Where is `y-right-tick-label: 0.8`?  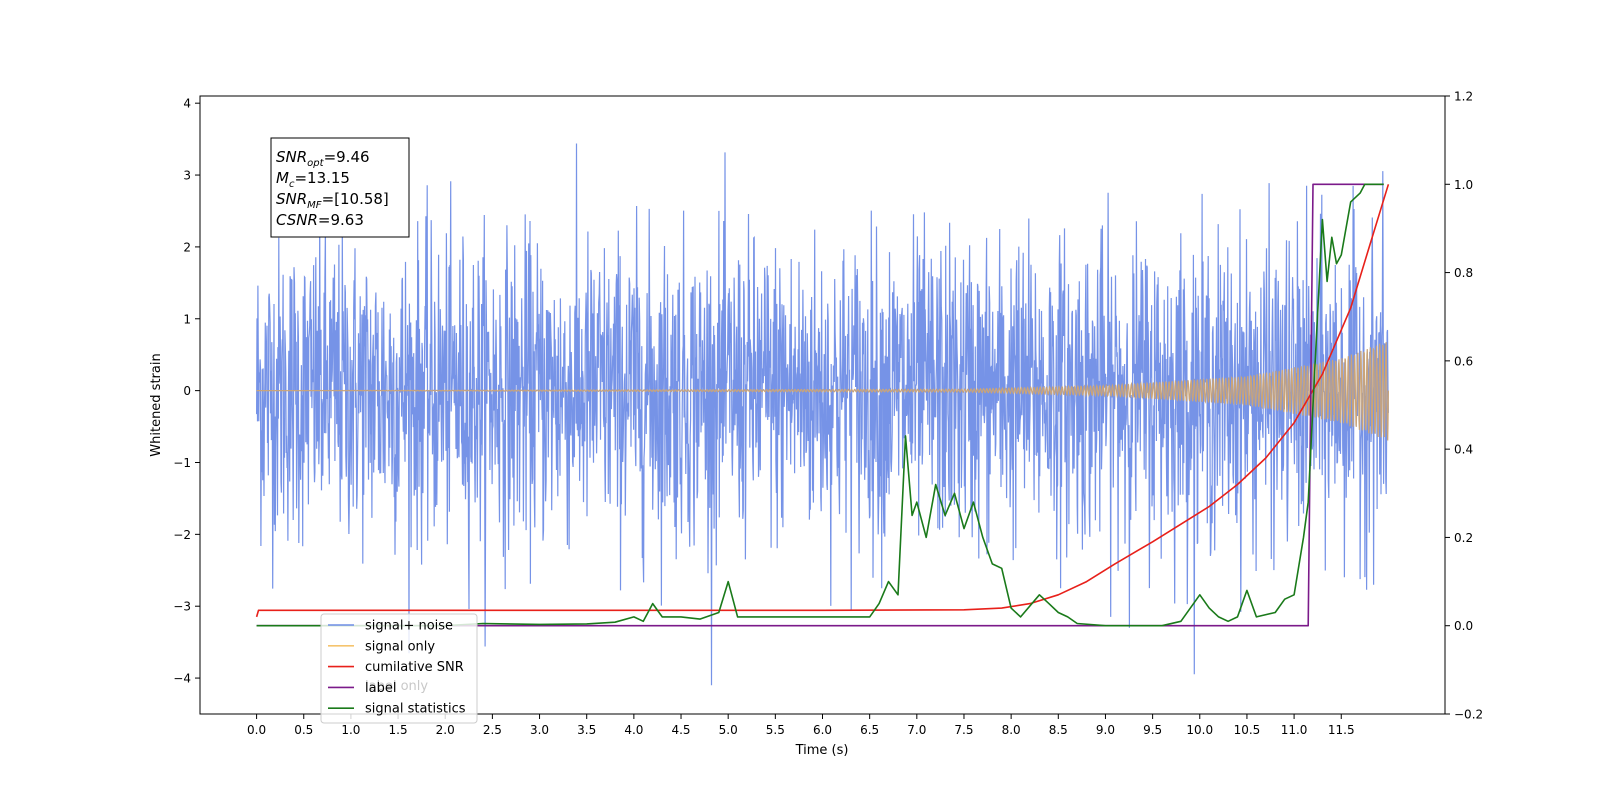 y-right-tick-label: 0.8 is located at coordinates (1463, 273).